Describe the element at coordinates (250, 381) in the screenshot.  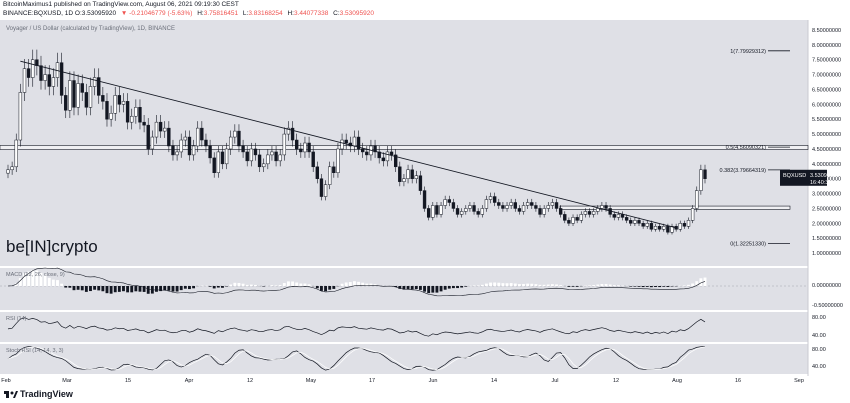
I see `time-tick-label: 12` at that location.